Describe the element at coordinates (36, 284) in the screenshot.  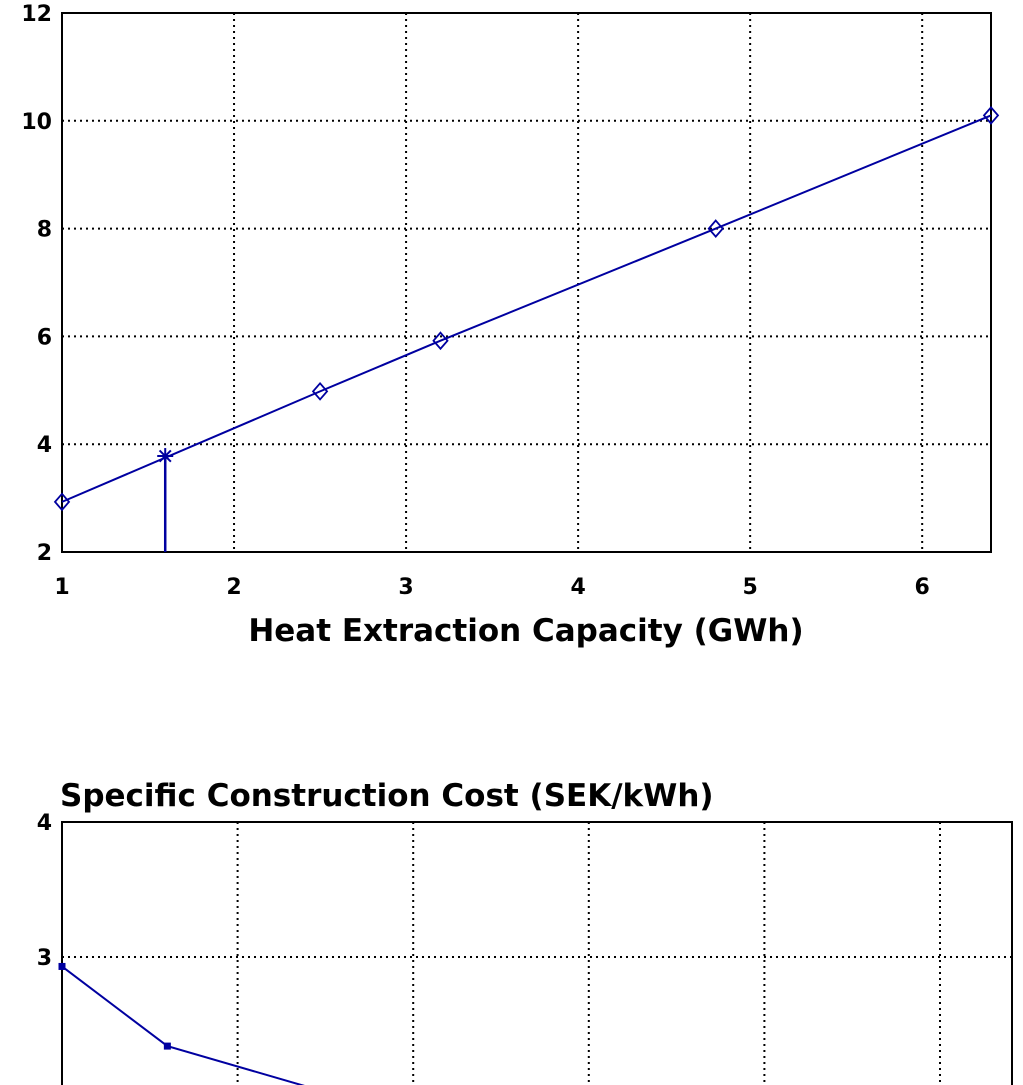
I see `y-tick-labels: 2 4 6 8 10 12` at that location.